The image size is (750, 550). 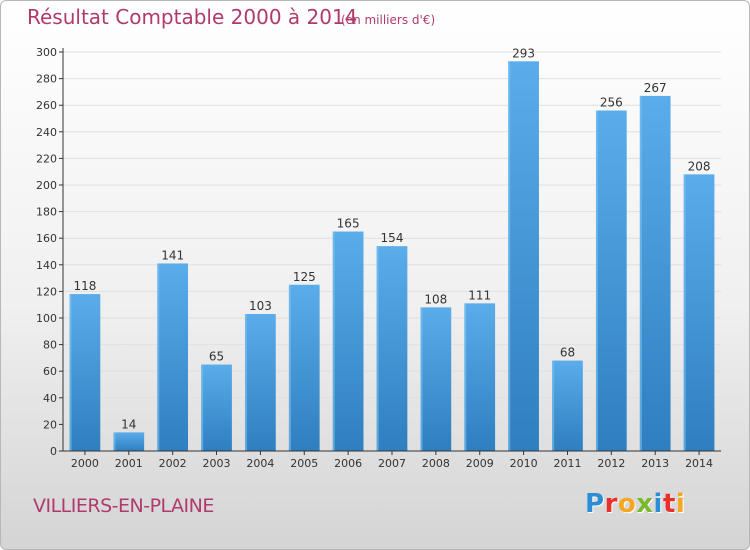 I want to click on y-tick-label: 0, so click(x=53, y=451).